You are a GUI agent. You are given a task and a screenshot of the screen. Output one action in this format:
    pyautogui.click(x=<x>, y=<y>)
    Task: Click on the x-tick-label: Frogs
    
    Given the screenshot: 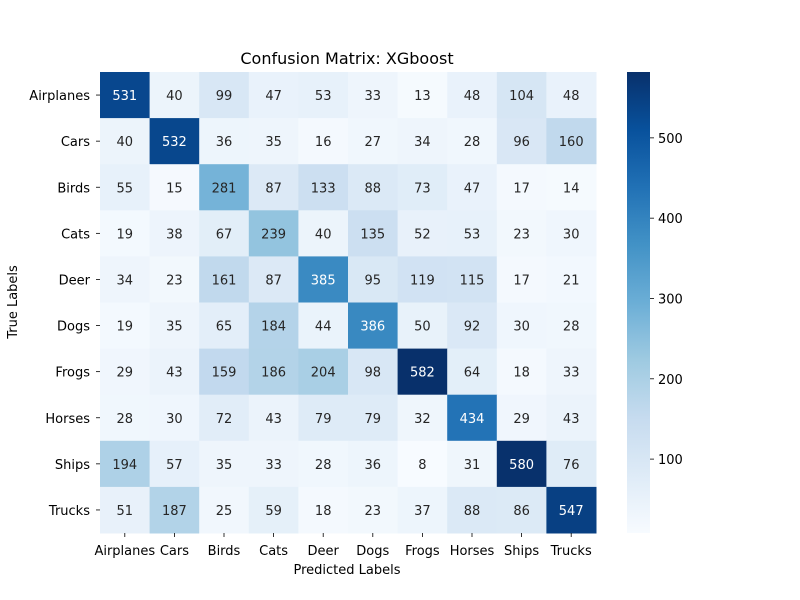 What is the action you would take?
    pyautogui.click(x=422, y=551)
    